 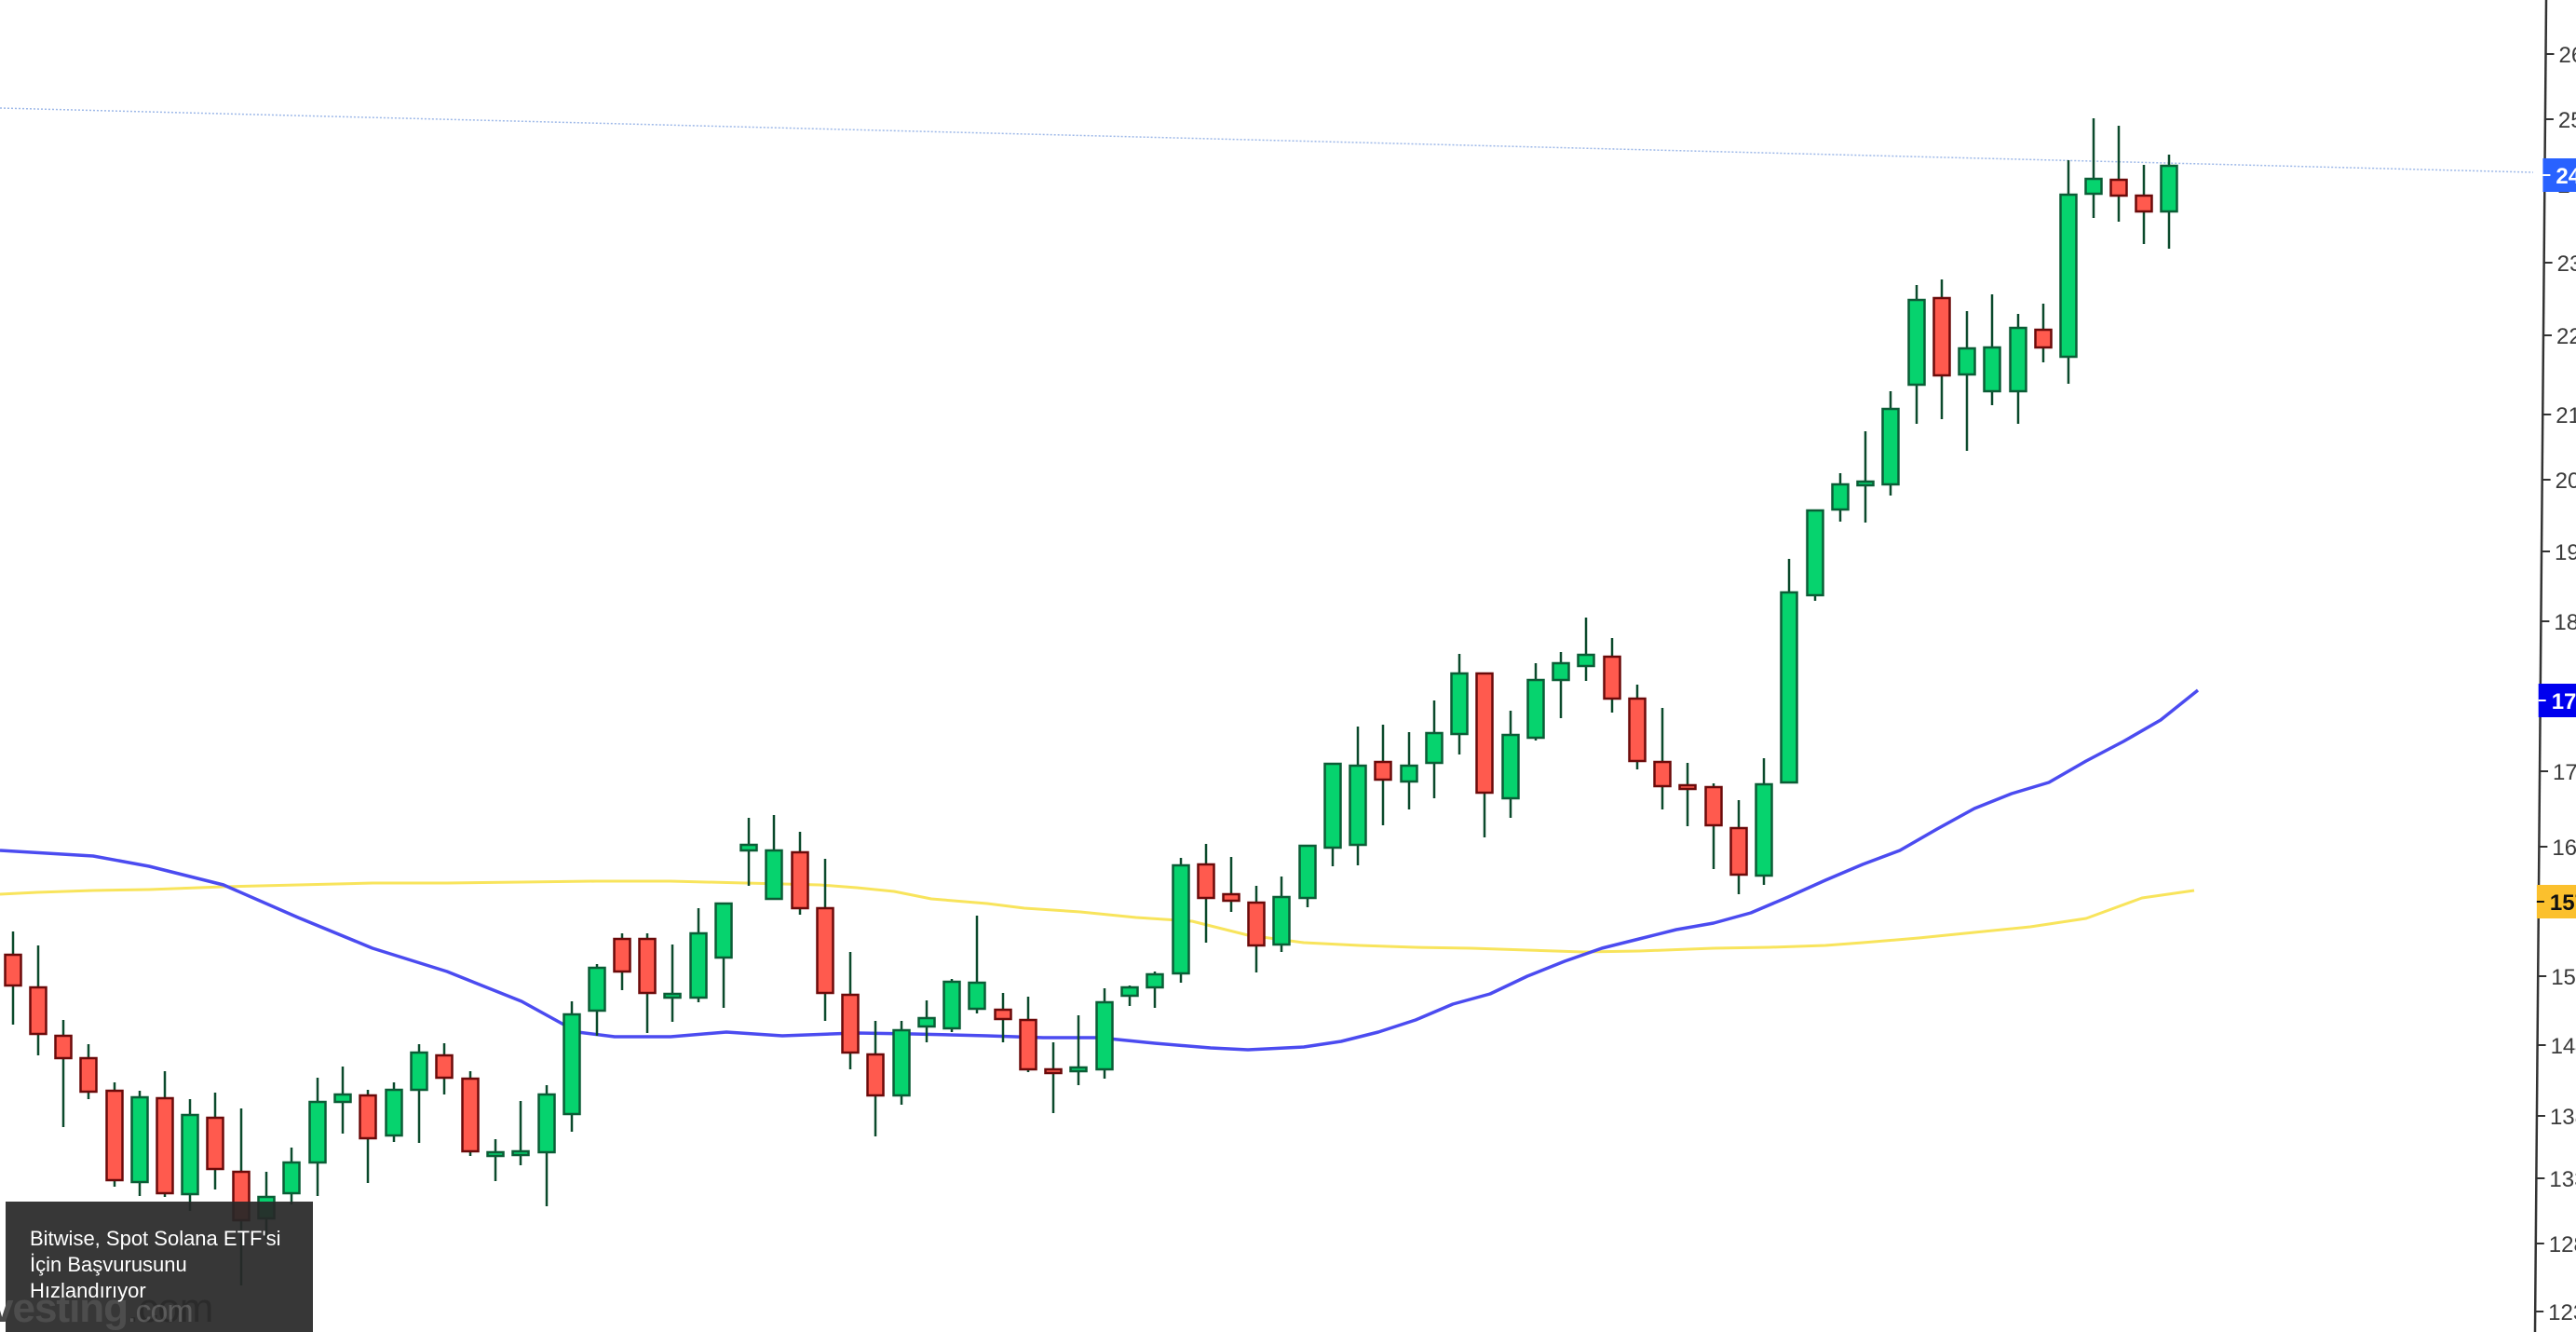 I want to click on axis-tick-label: 202., so click(x=2566, y=482).